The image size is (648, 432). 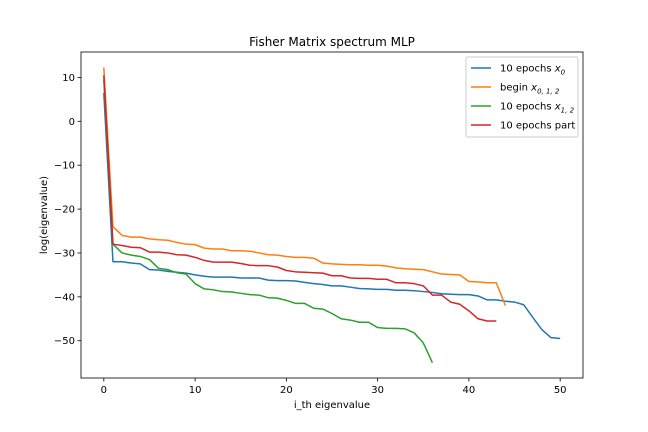 I want to click on chart-title: Fisher Matrix spectrum MLP, so click(x=332, y=42).